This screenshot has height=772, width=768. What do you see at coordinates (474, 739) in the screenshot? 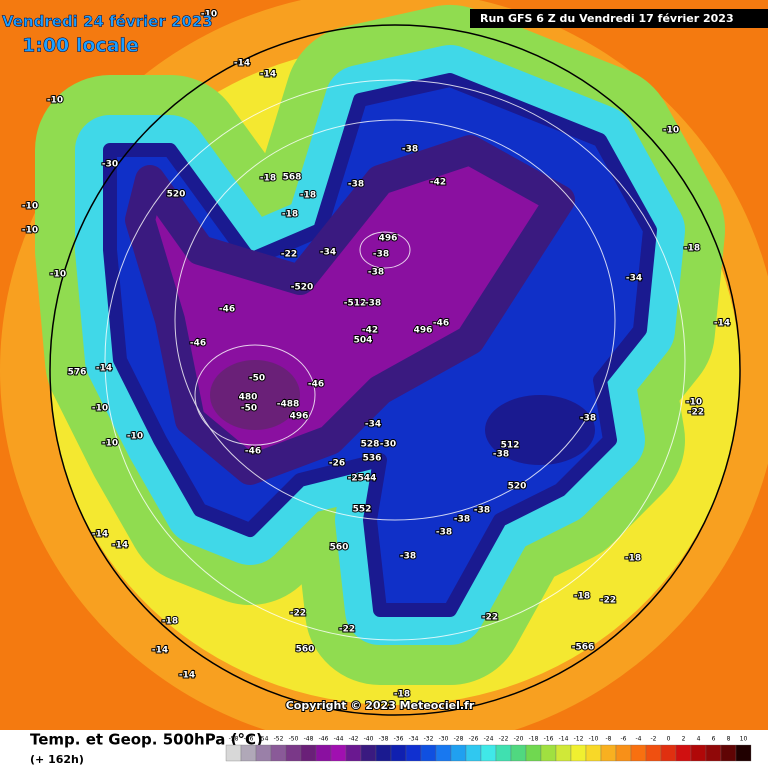
I see `scale-label: -26` at bounding box center [474, 739].